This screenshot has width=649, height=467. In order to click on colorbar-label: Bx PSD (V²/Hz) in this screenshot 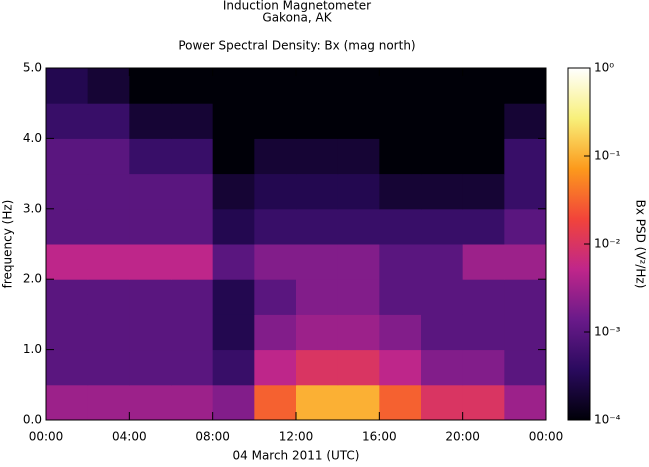, I will do `click(641, 244)`.